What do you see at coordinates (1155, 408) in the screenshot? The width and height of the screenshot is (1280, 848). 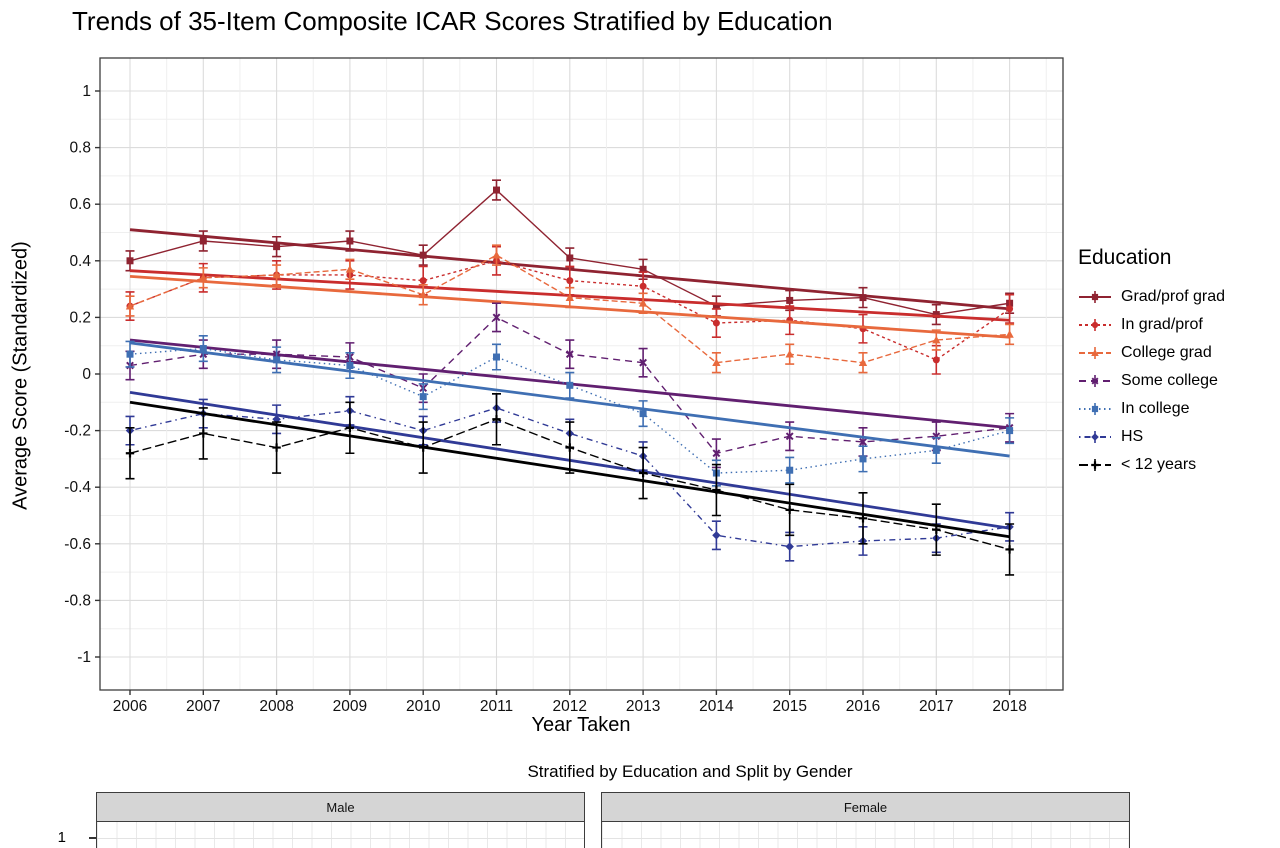 I see `legend-label: In college` at bounding box center [1155, 408].